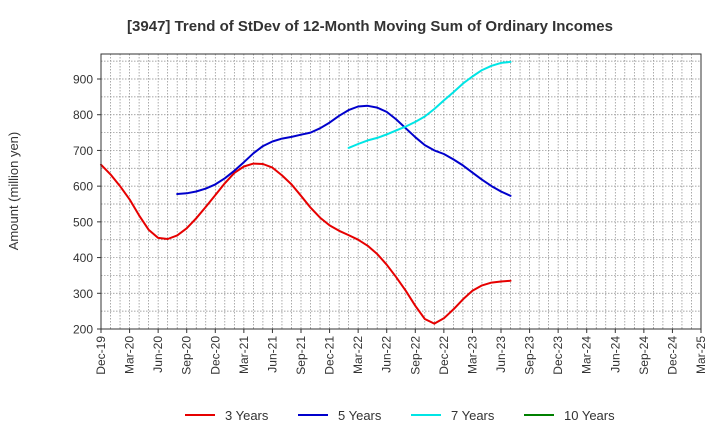 The height and width of the screenshot is (445, 720). What do you see at coordinates (400, 415) in the screenshot?
I see `legend: 3 Years 5 Years 7 Years 10 Years` at bounding box center [400, 415].